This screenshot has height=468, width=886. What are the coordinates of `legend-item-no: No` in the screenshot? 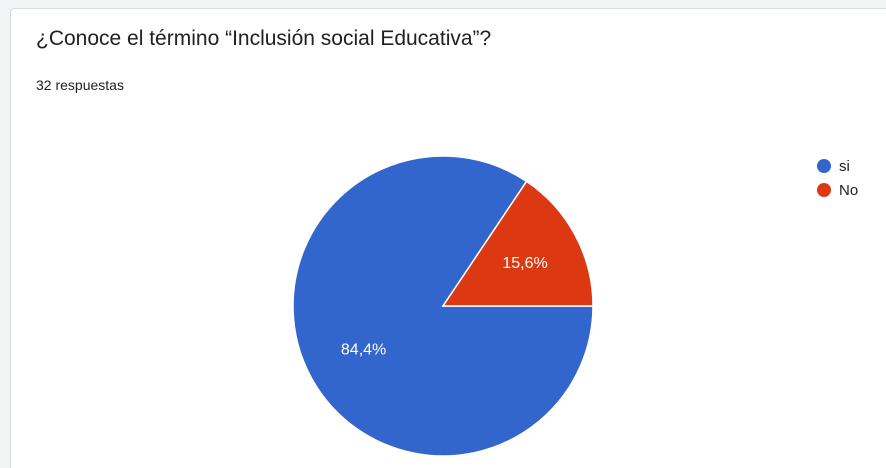 It's located at (837, 190).